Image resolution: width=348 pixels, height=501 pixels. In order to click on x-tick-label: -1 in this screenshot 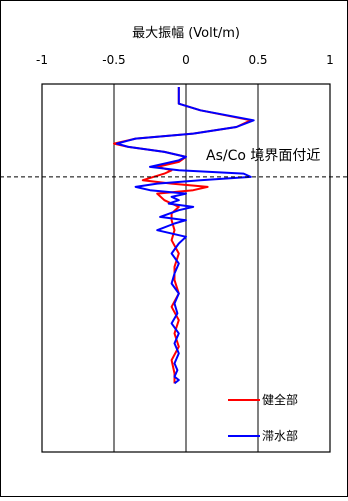, I will do `click(42, 60)`.